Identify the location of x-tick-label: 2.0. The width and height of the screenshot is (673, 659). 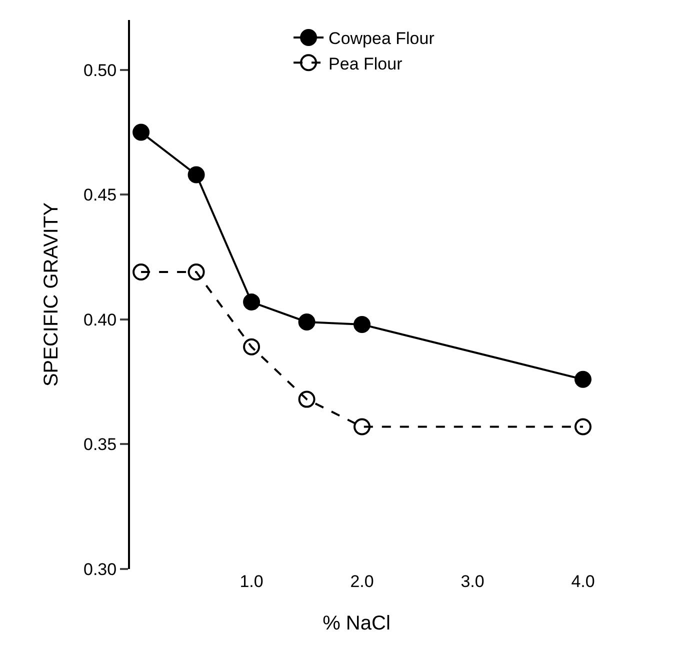
(362, 581).